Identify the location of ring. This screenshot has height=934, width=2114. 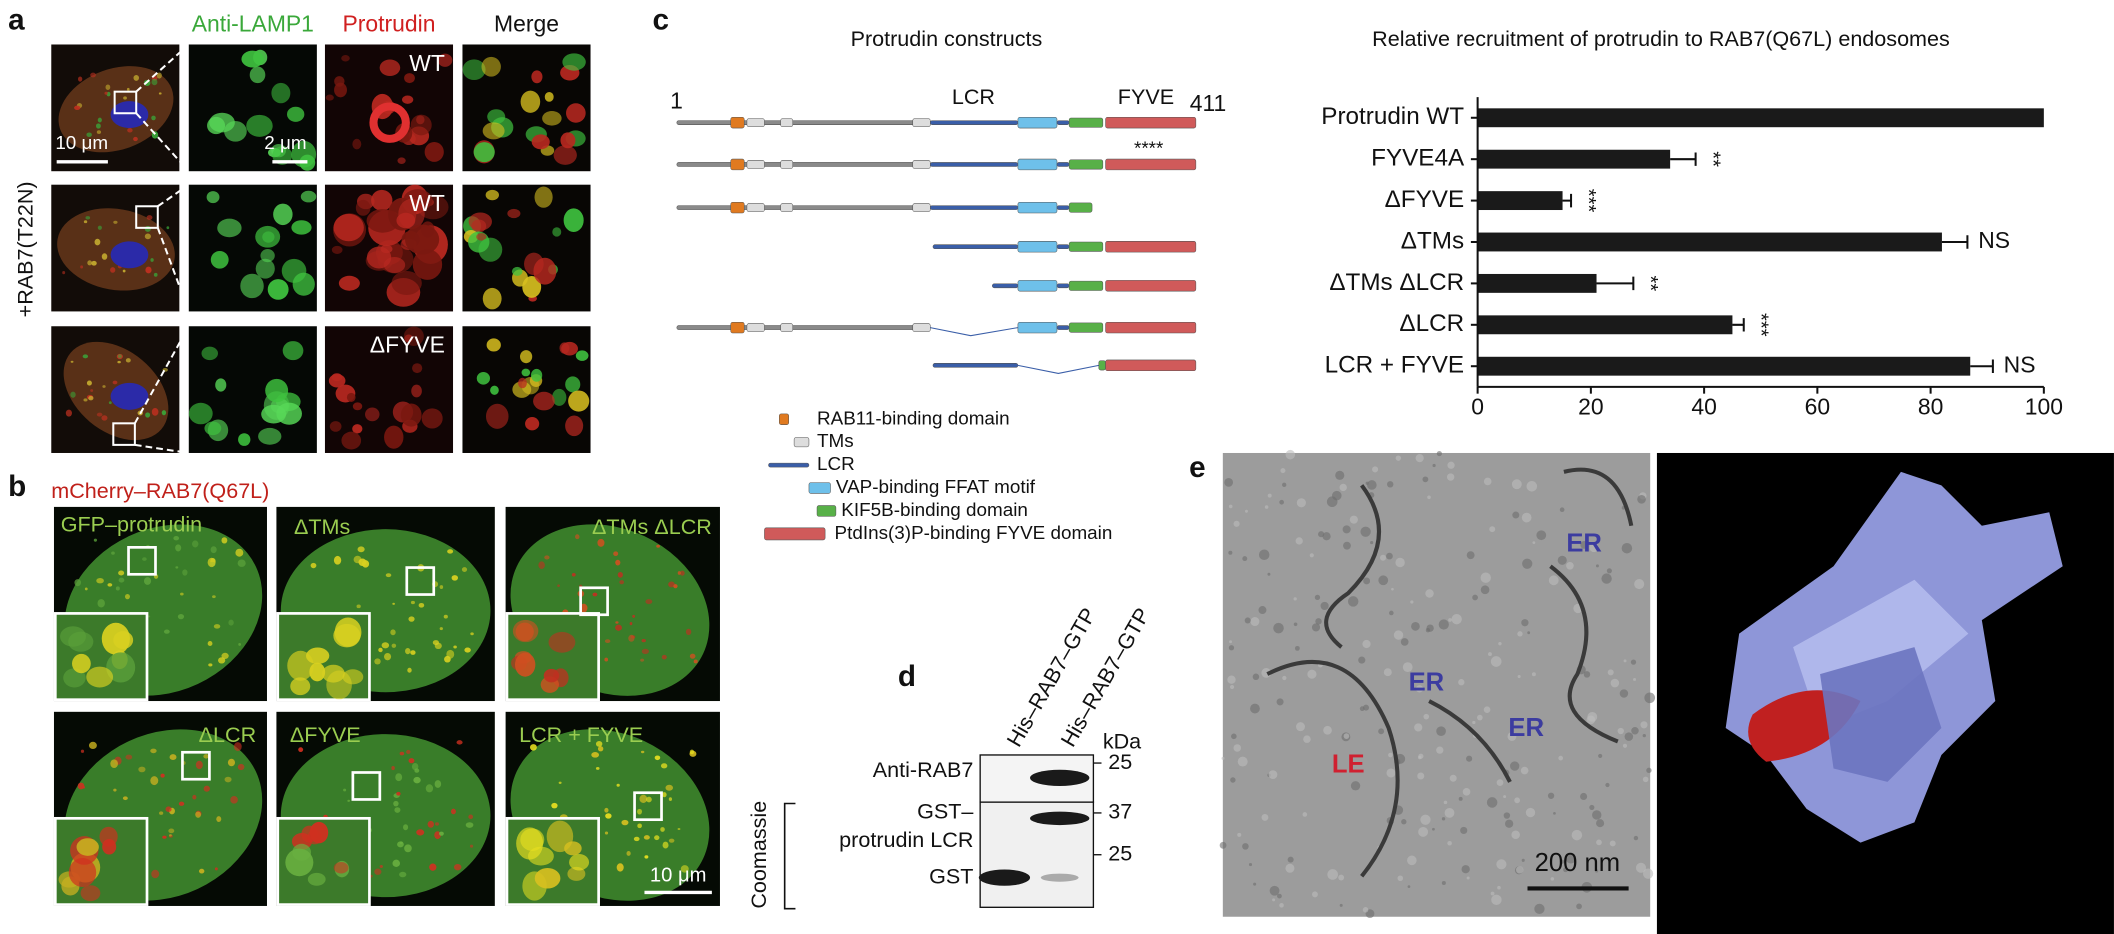
(389, 122).